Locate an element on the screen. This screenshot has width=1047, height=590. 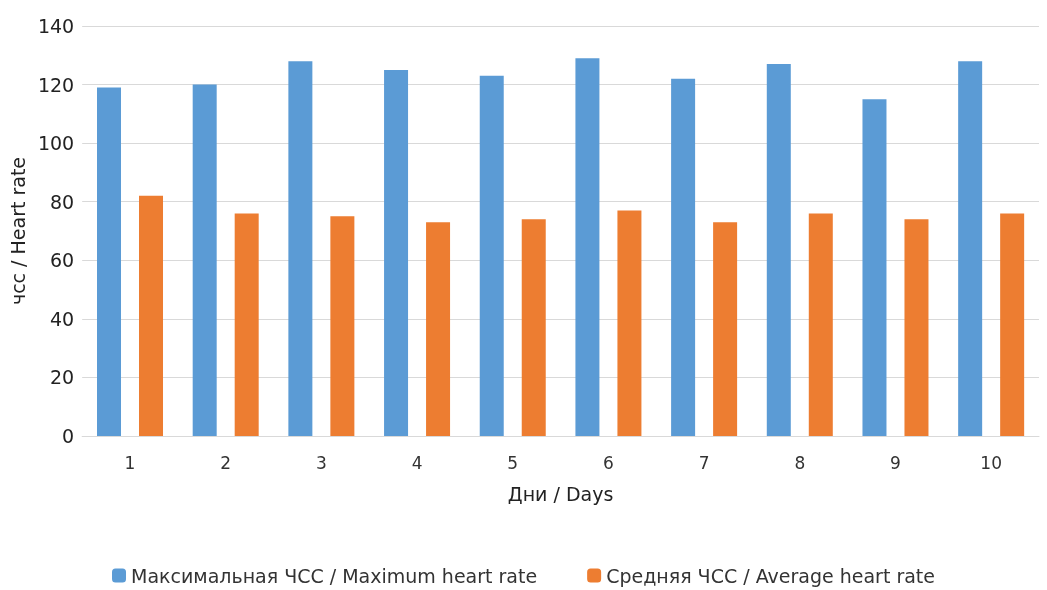
y-tick-label: 120 is located at coordinates (56, 84).